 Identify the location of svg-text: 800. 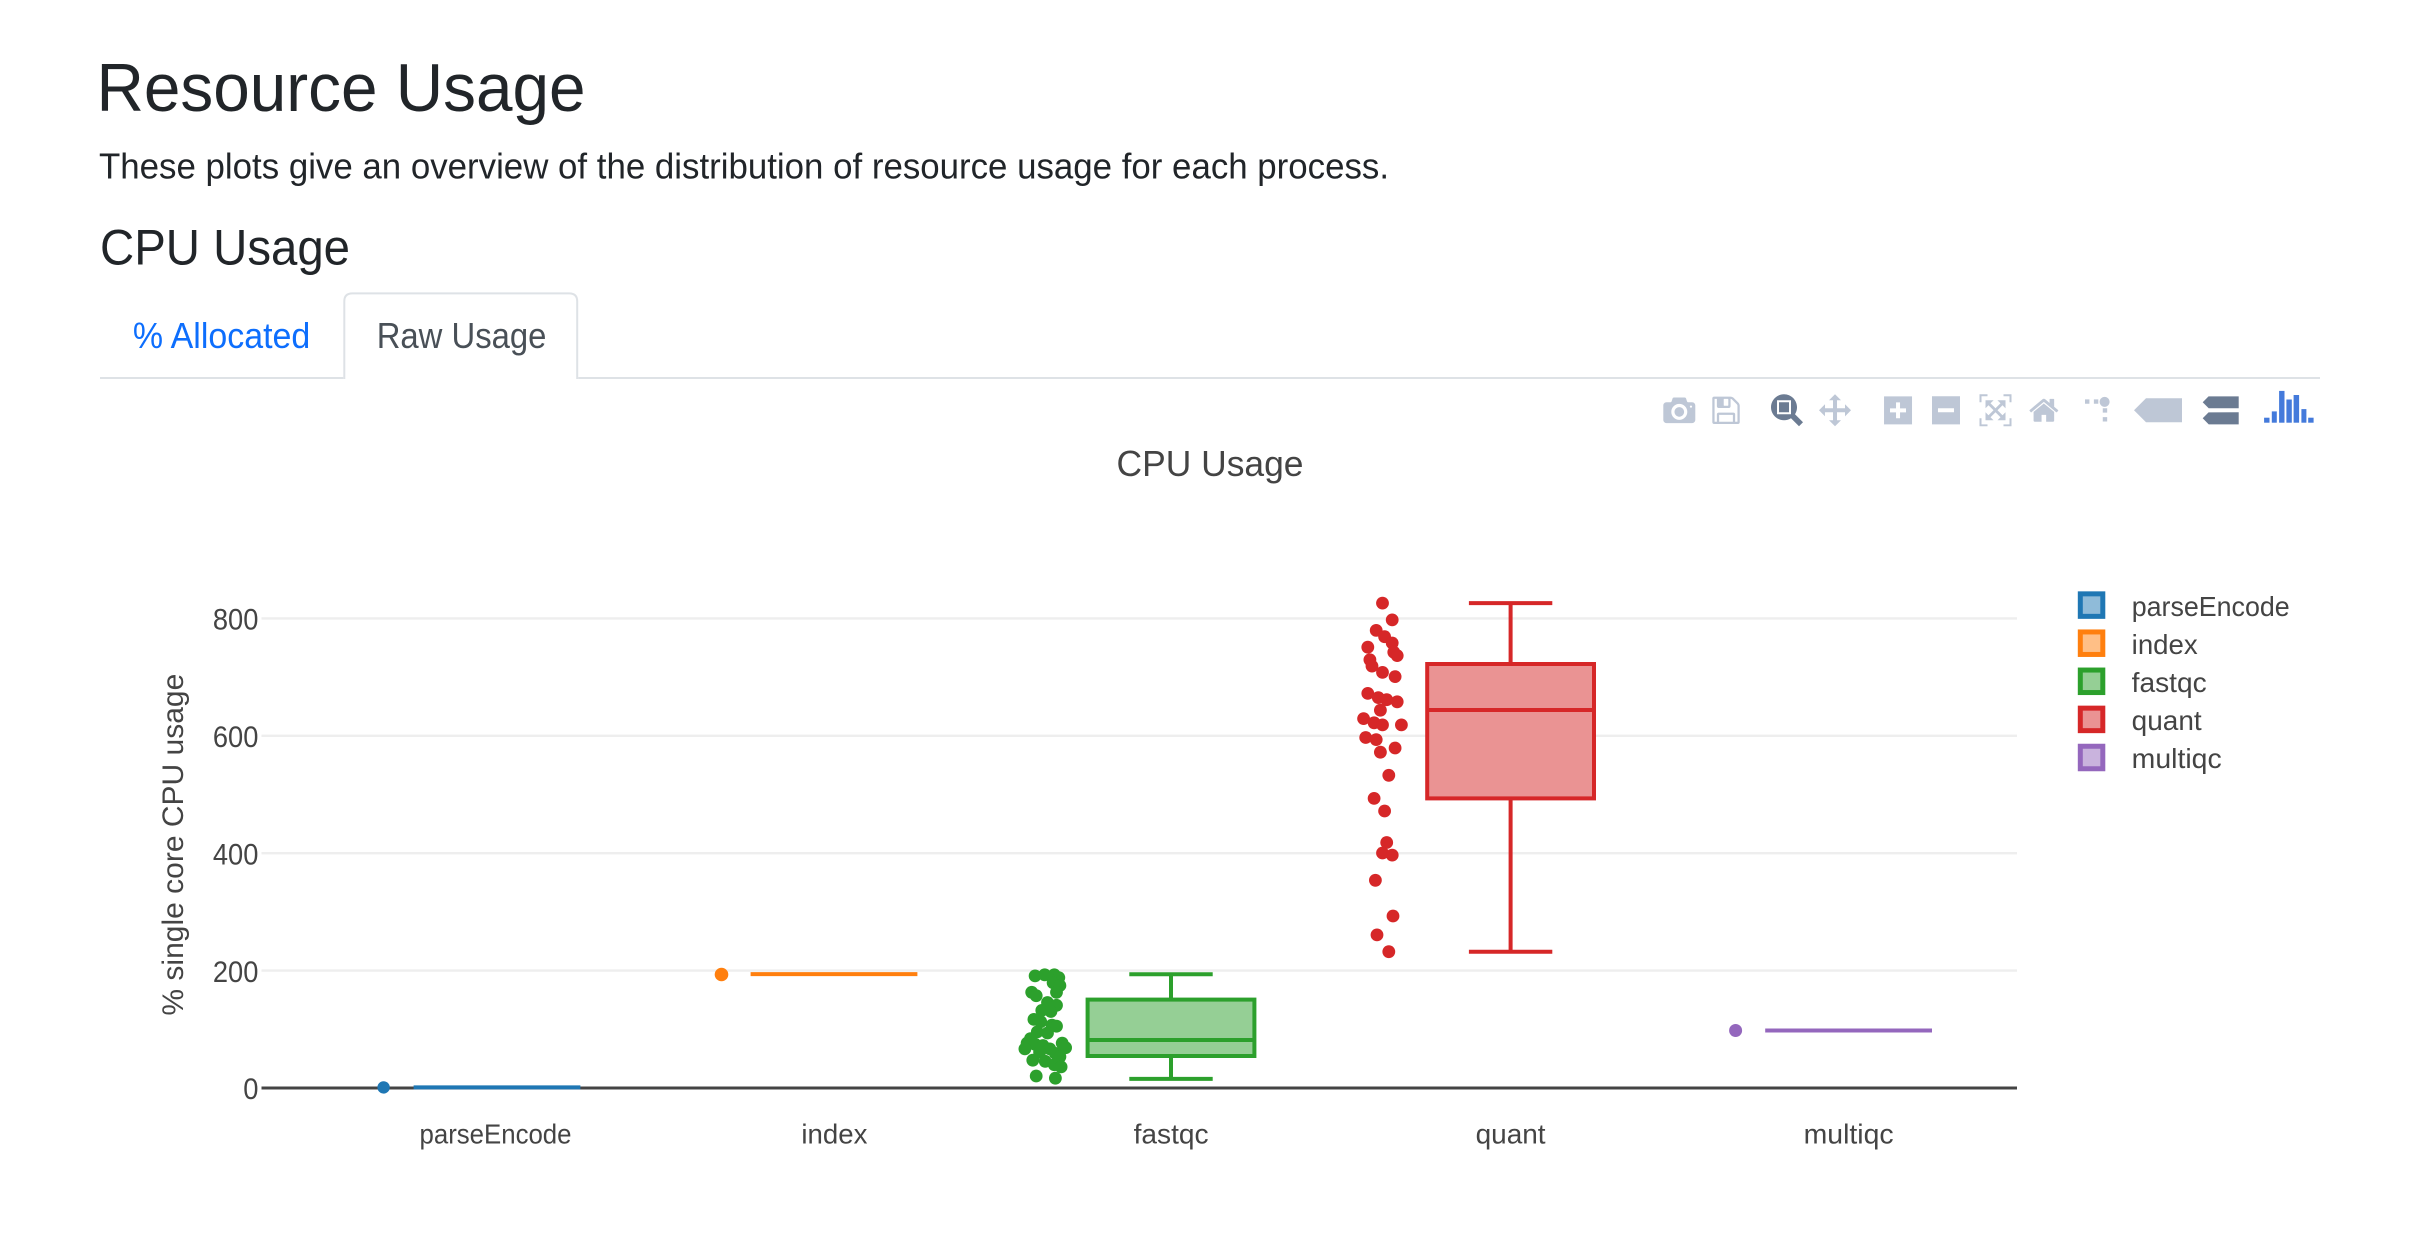
(236, 620).